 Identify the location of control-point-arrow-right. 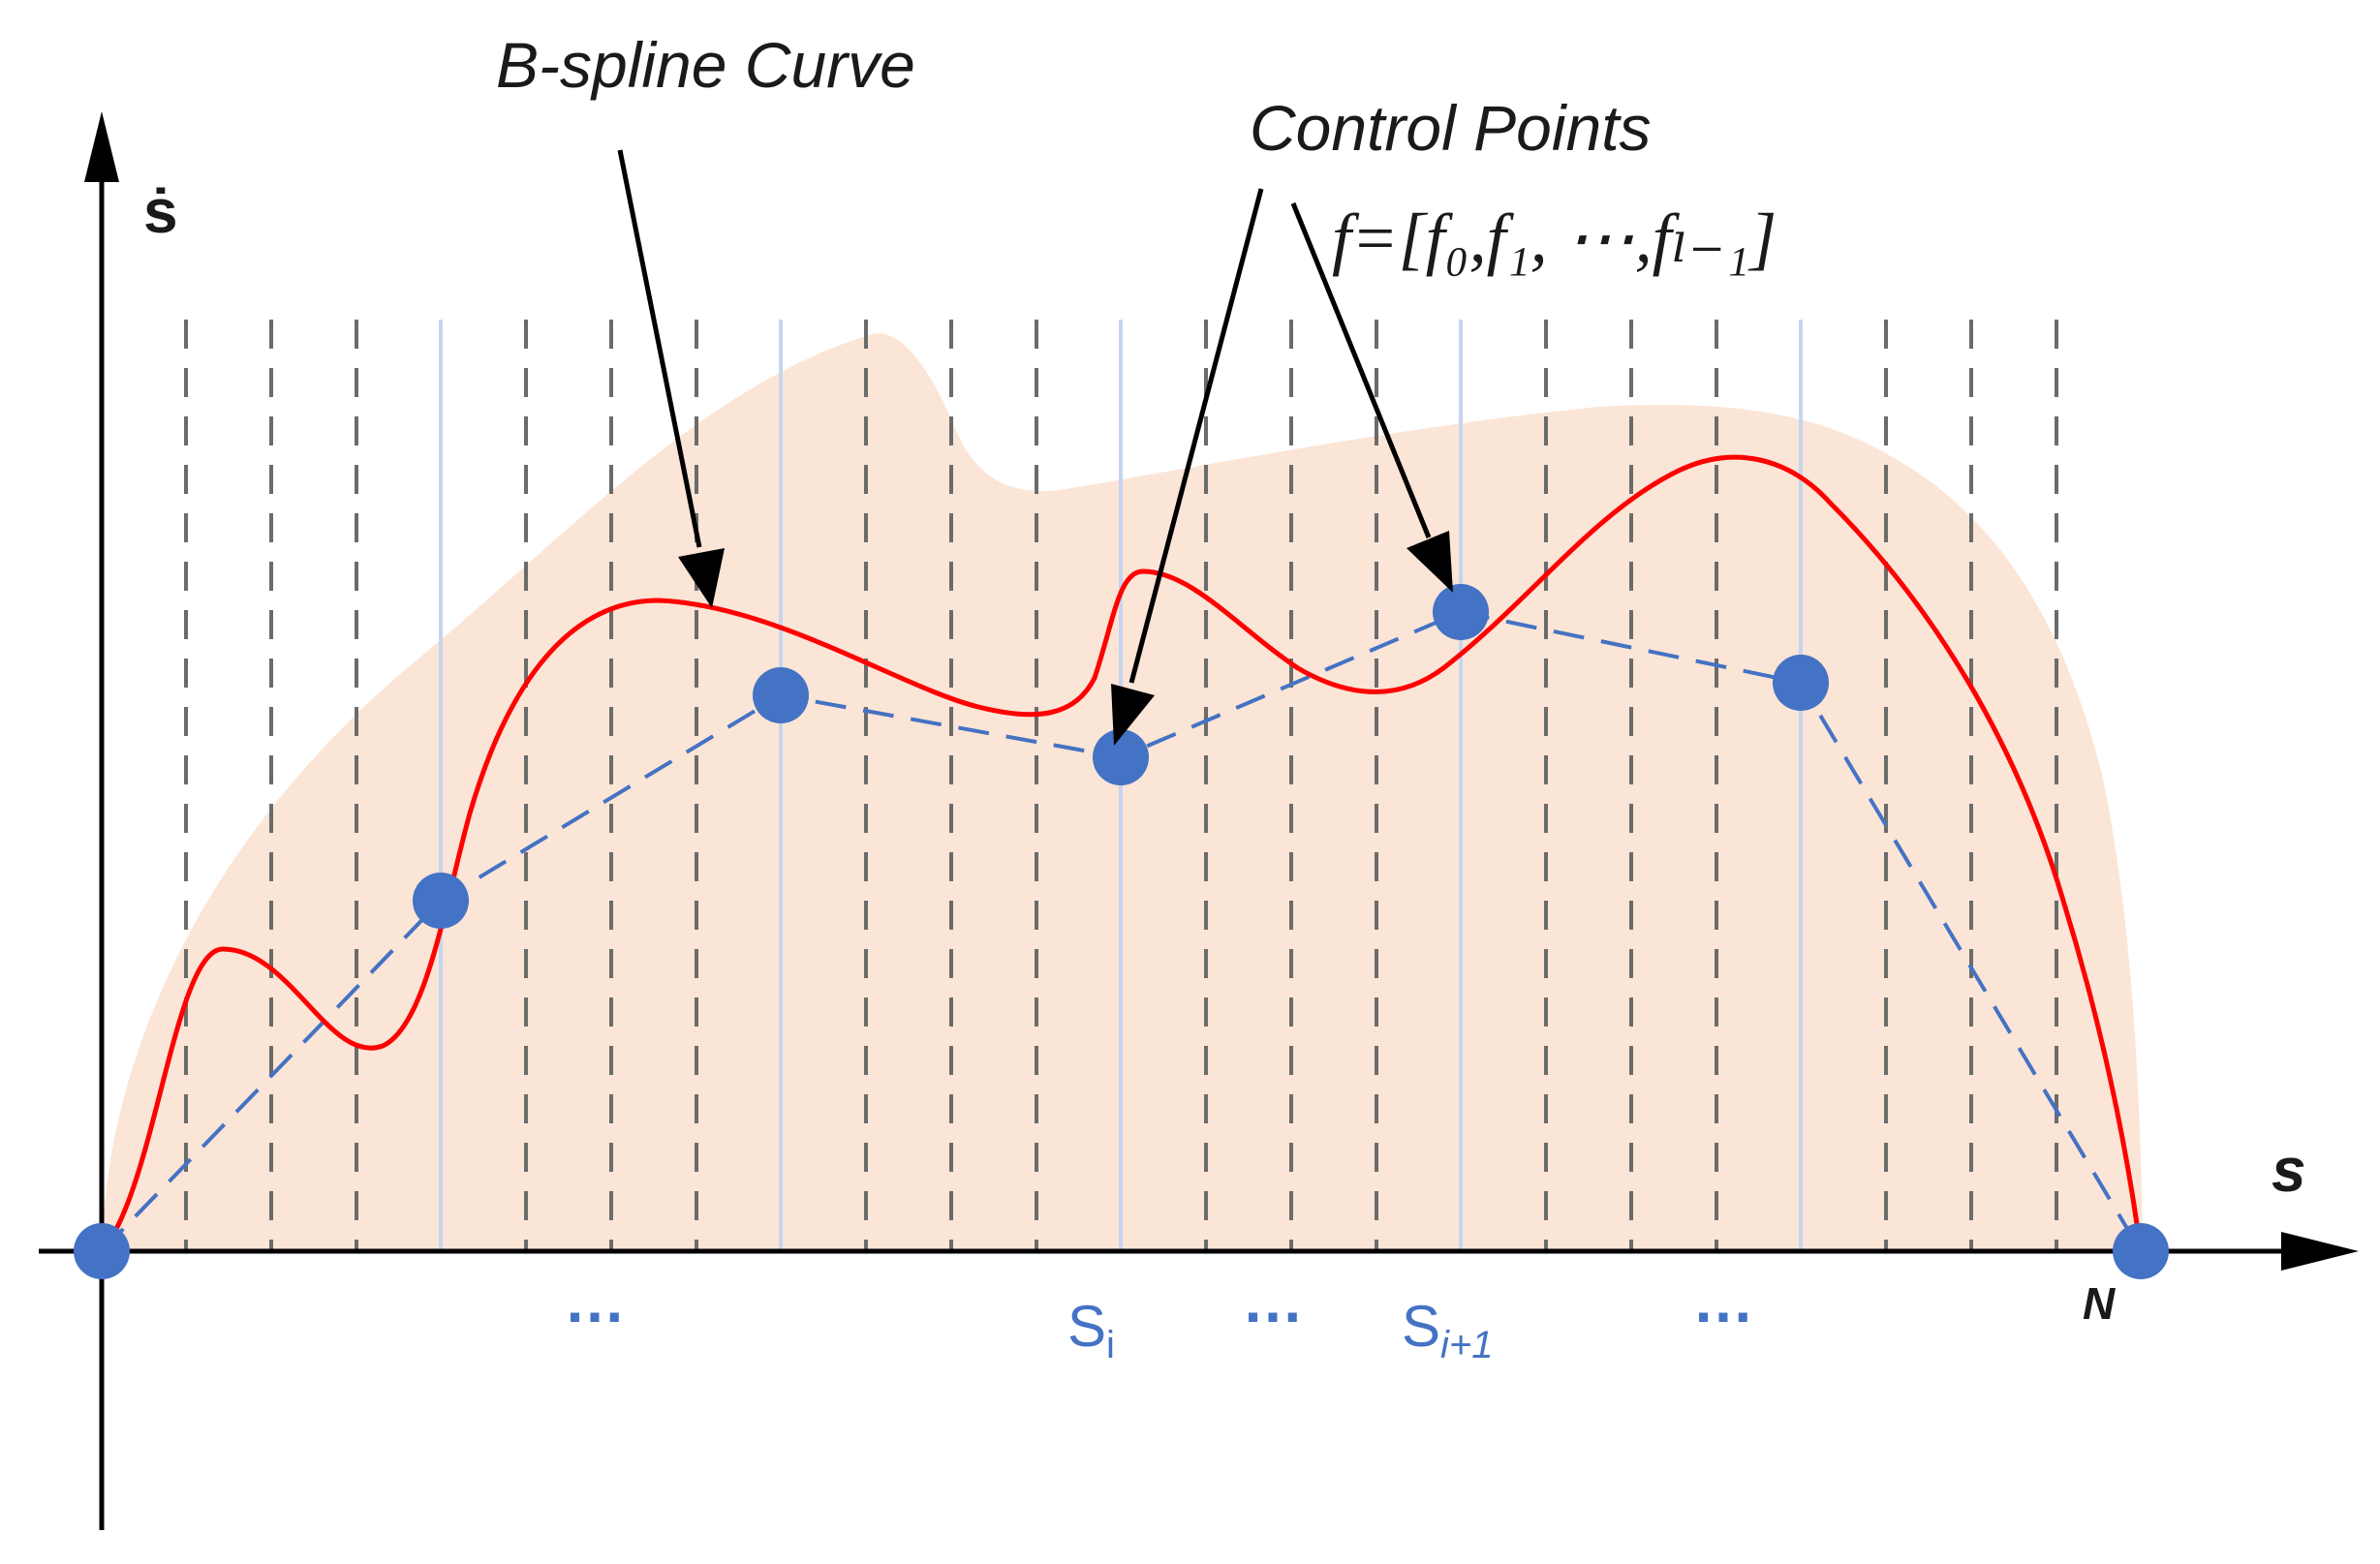
(1361, 370).